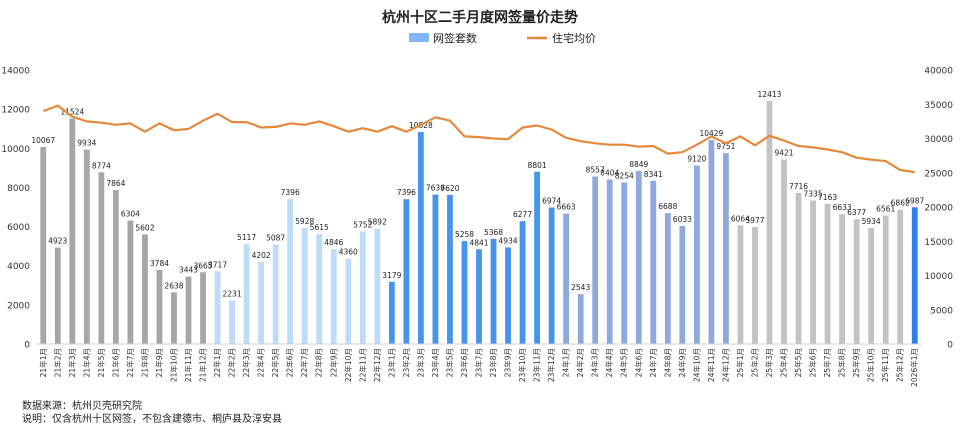 The height and width of the screenshot is (437, 960). I want to click on x-tick-label-25年9月: 25年9月, so click(856, 362).